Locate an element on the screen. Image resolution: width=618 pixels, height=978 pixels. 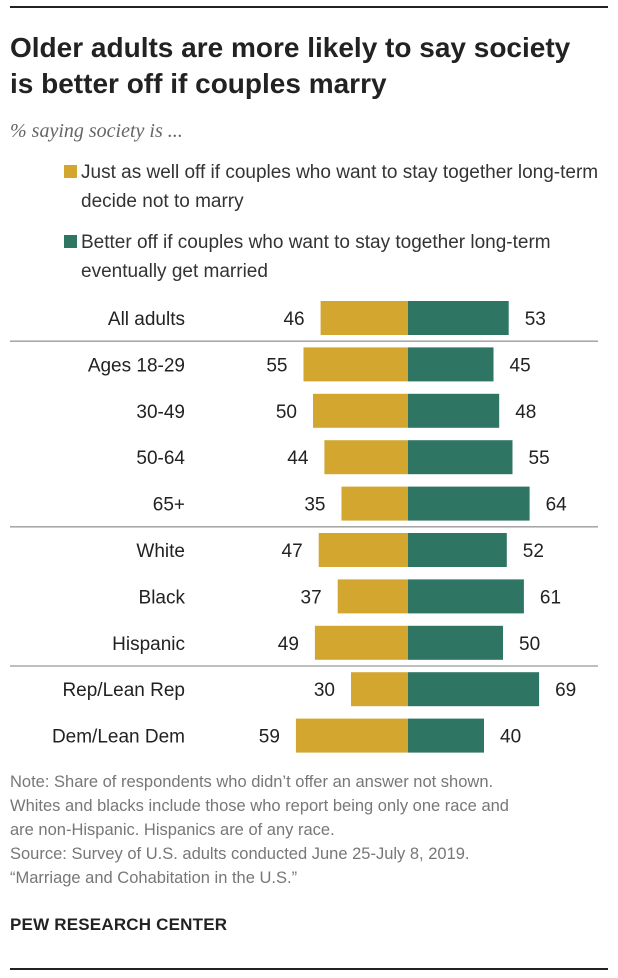
category-label: White is located at coordinates (160, 551).